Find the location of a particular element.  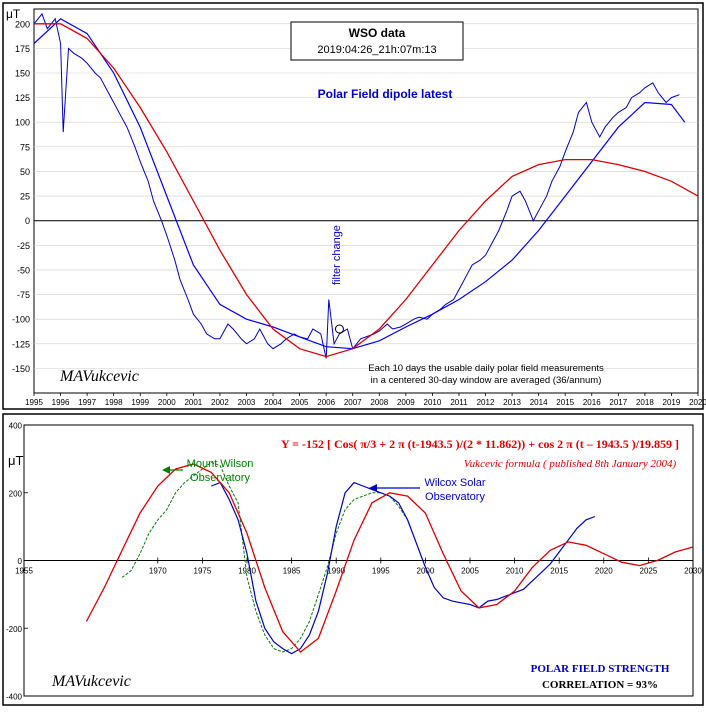

top-y-tick-label: -125 is located at coordinates (21, 344).